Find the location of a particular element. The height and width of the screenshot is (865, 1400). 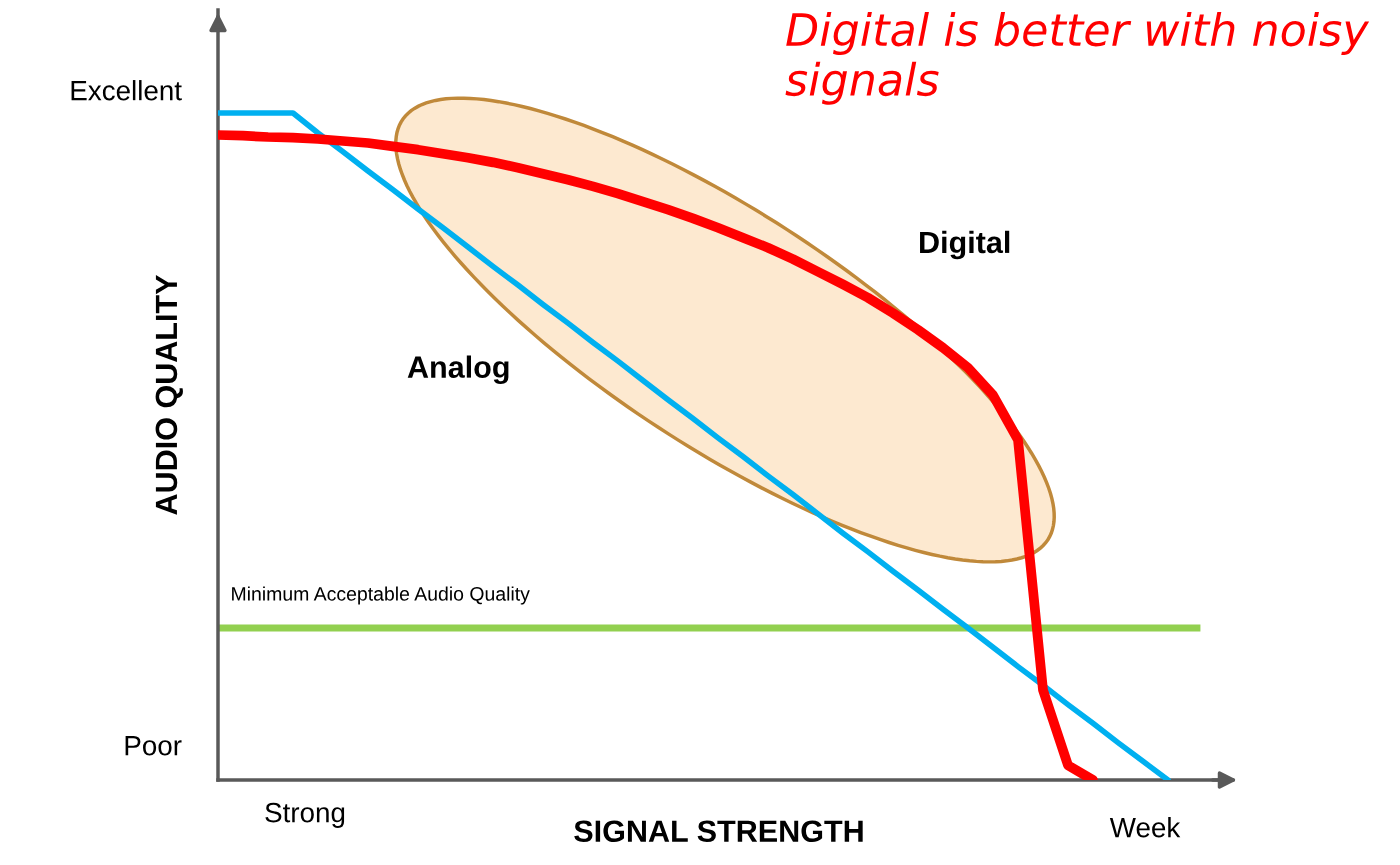

text: Digital is better with noisy signals is located at coordinates (1077, 58).